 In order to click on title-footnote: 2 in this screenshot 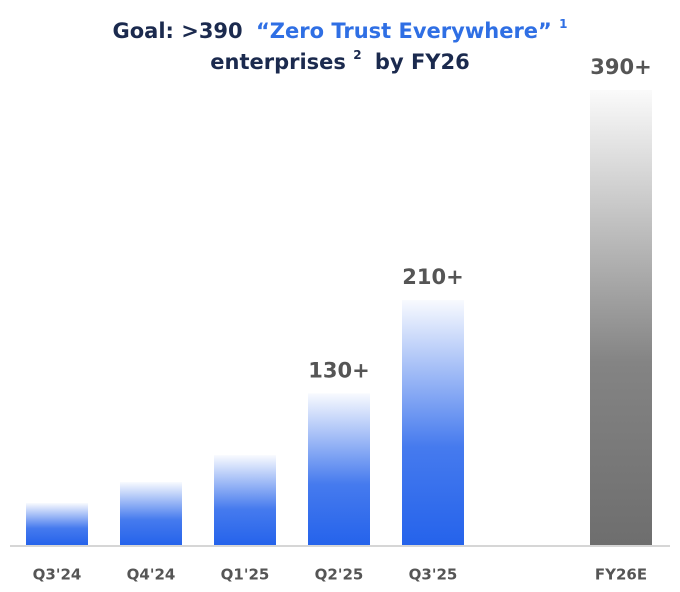, I will do `click(357, 55)`.